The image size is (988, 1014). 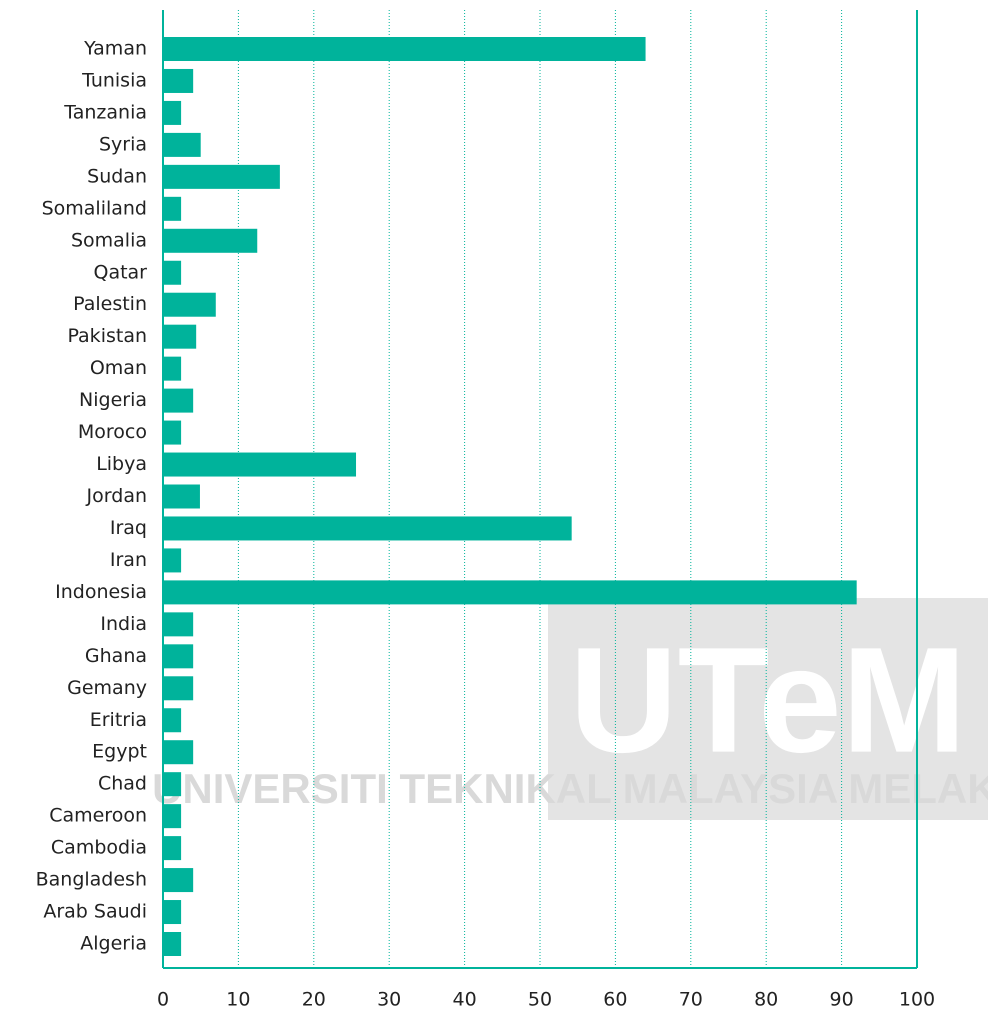 I want to click on y-tick-label: Yaman, so click(x=115, y=49).